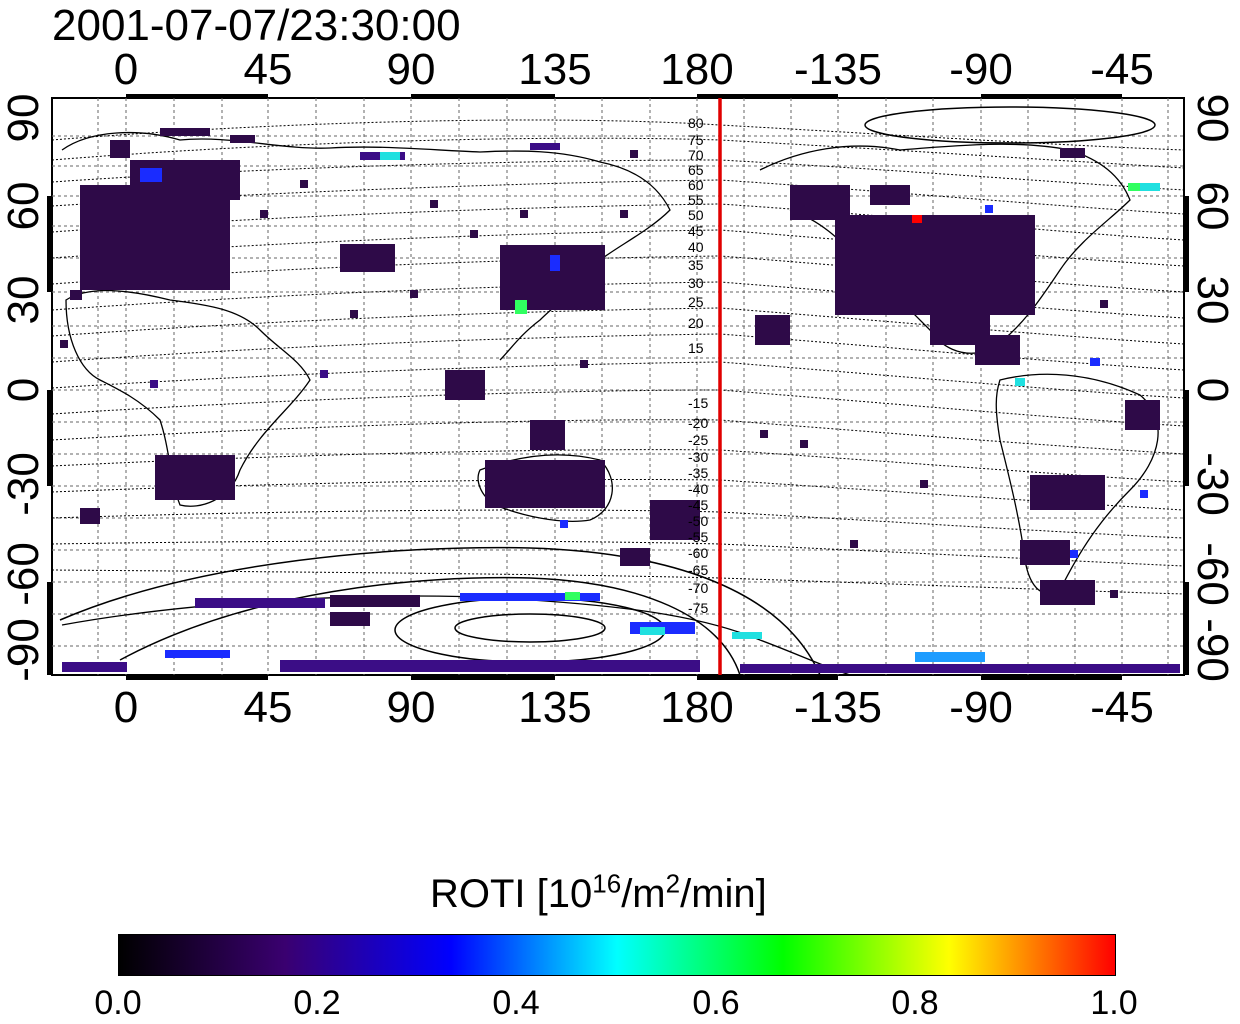  I want to click on contour-label-m60: -60, so click(698, 553).